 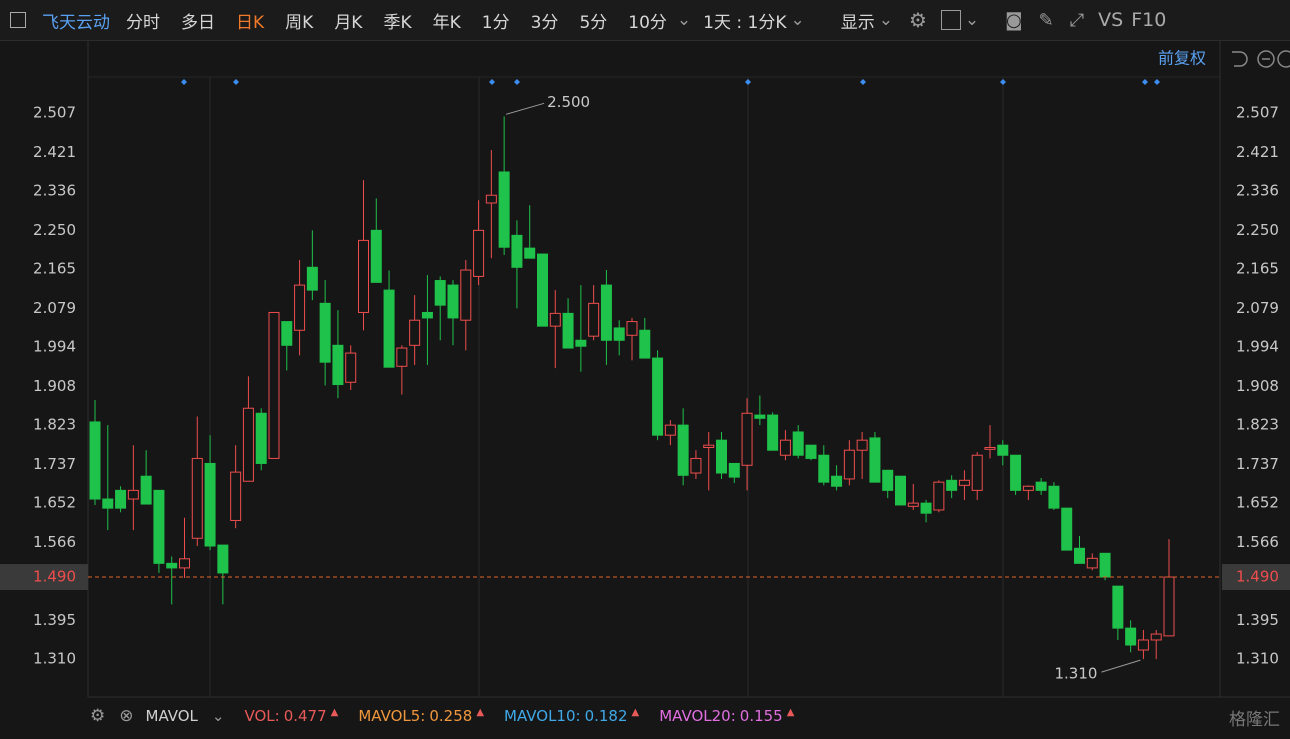 What do you see at coordinates (1182, 58) in the screenshot?
I see `adjust-button: 前复权` at bounding box center [1182, 58].